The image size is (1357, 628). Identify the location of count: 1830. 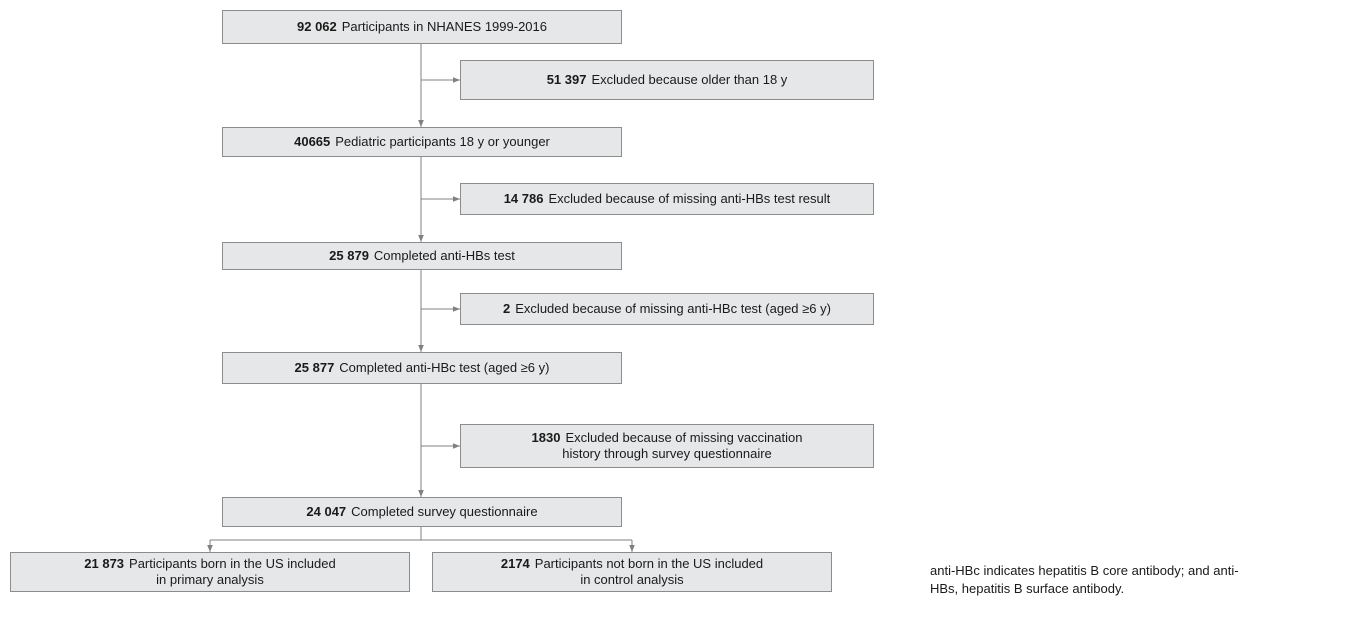
(546, 437).